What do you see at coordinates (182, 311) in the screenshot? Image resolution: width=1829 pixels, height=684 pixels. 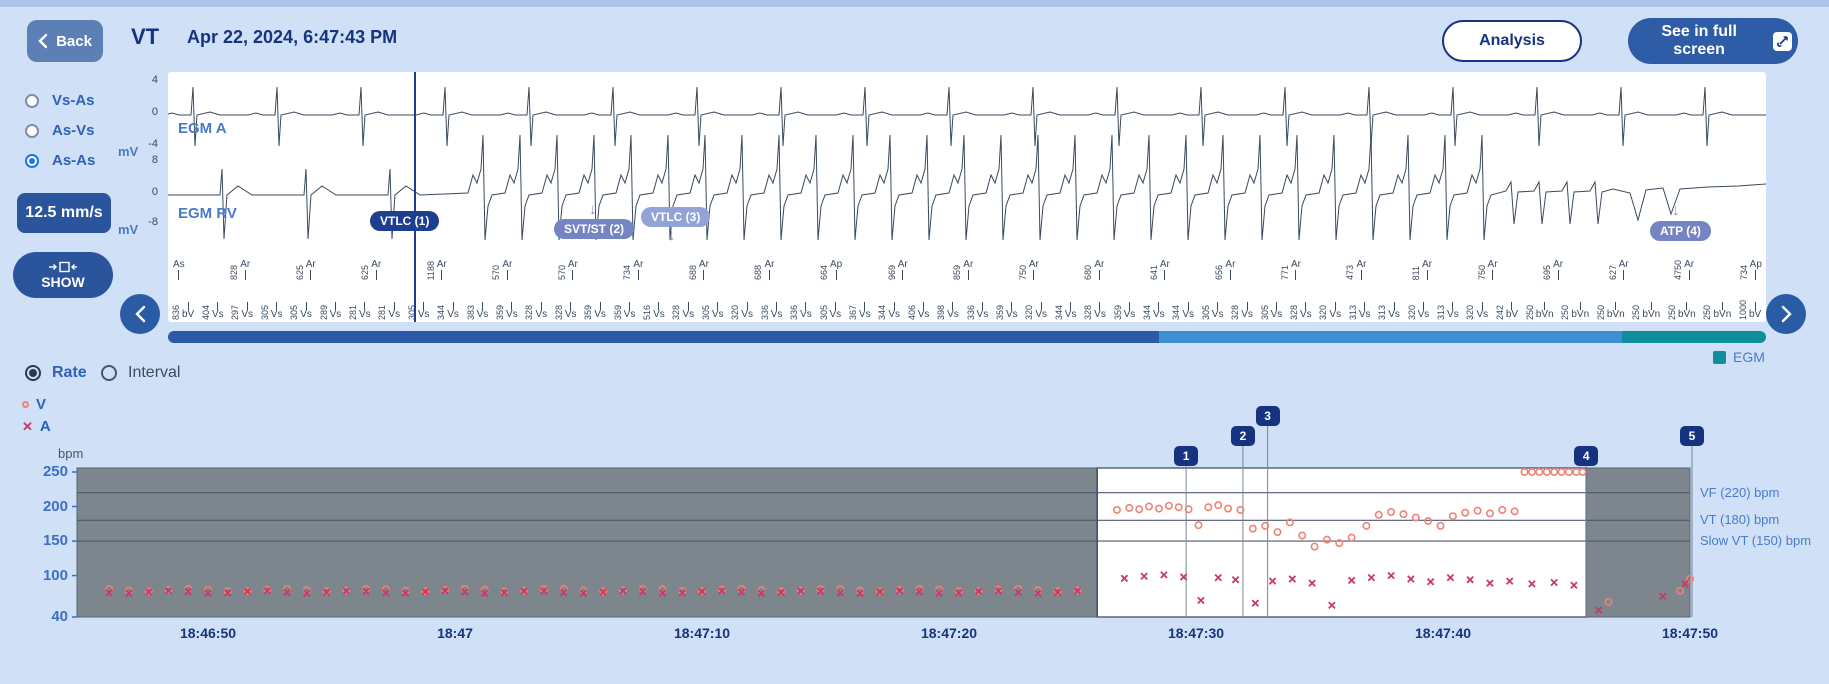 I see `ventricular-marker: 836 bV` at bounding box center [182, 311].